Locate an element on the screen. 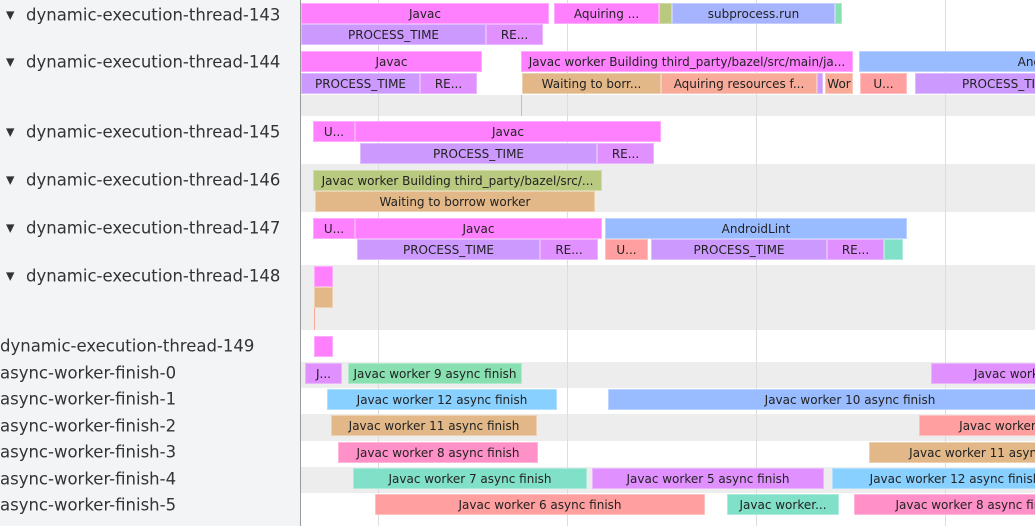 Image resolution: width=1035 pixels, height=526 pixels. track-label: async-worker-finish-5 is located at coordinates (88, 505).